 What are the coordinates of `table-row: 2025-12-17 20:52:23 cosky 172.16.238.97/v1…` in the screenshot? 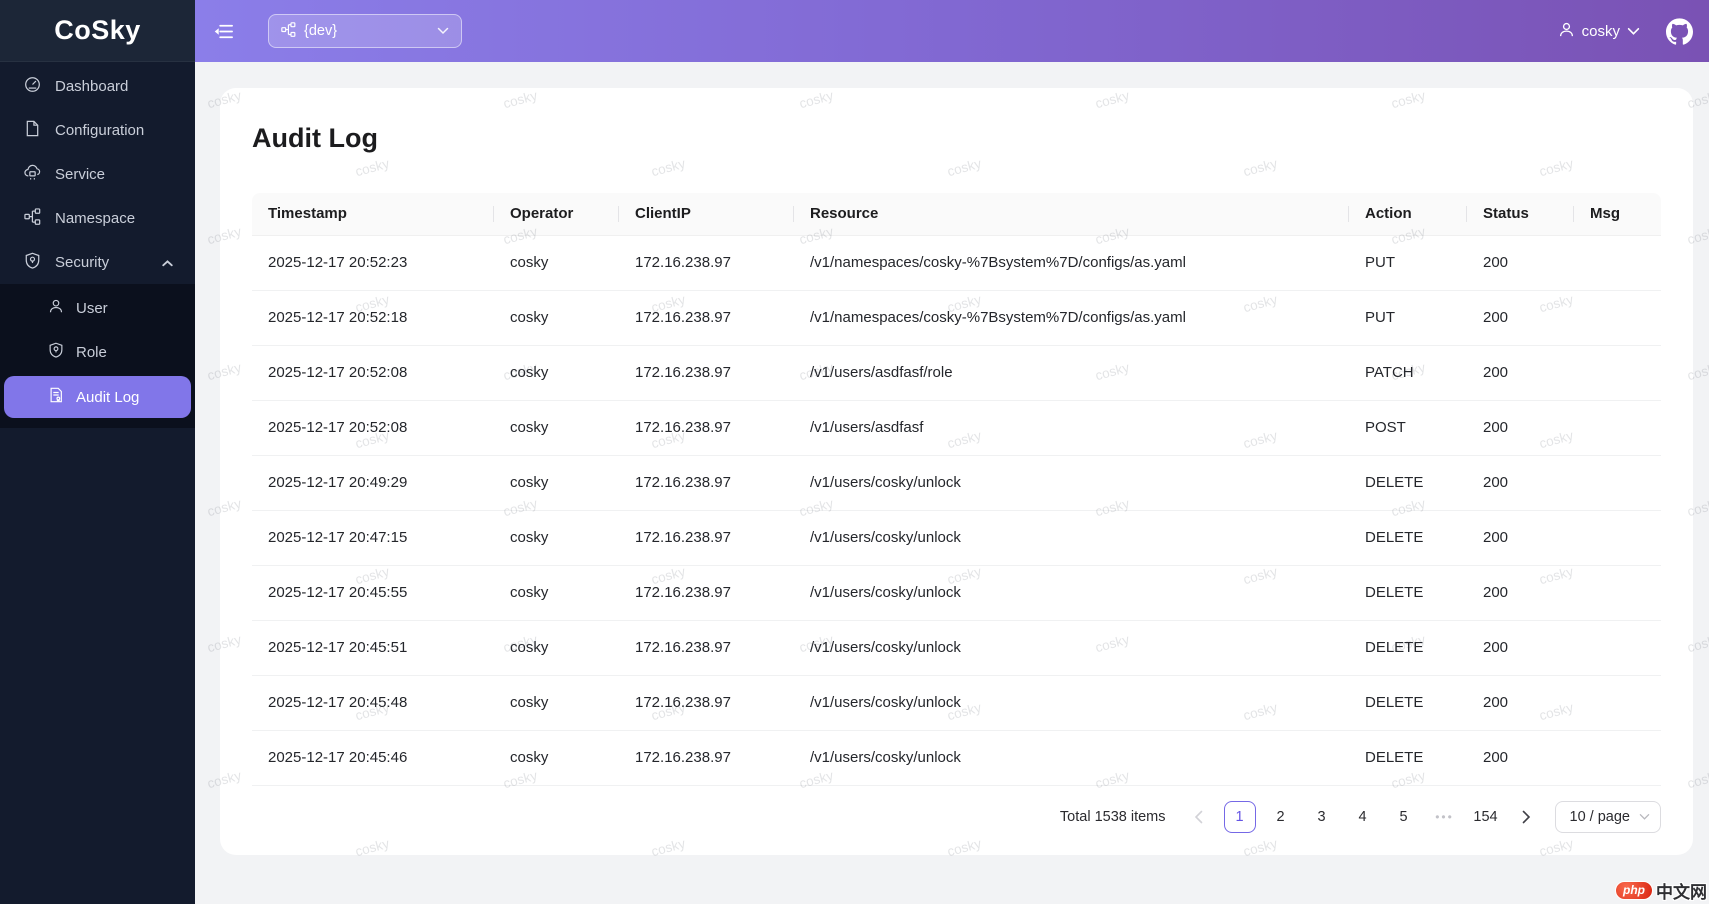 It's located at (956, 263).